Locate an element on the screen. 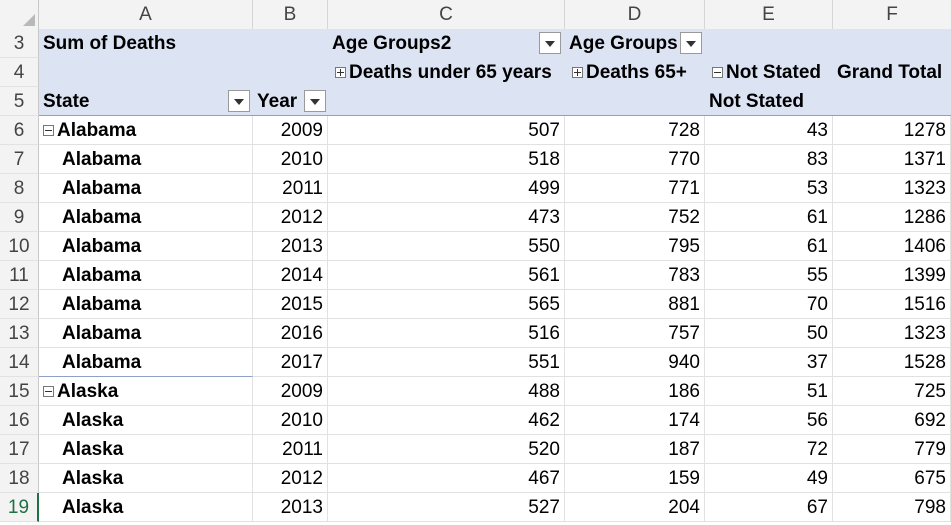 The image size is (951, 525). under-65-cell: 551 is located at coordinates (446, 362).